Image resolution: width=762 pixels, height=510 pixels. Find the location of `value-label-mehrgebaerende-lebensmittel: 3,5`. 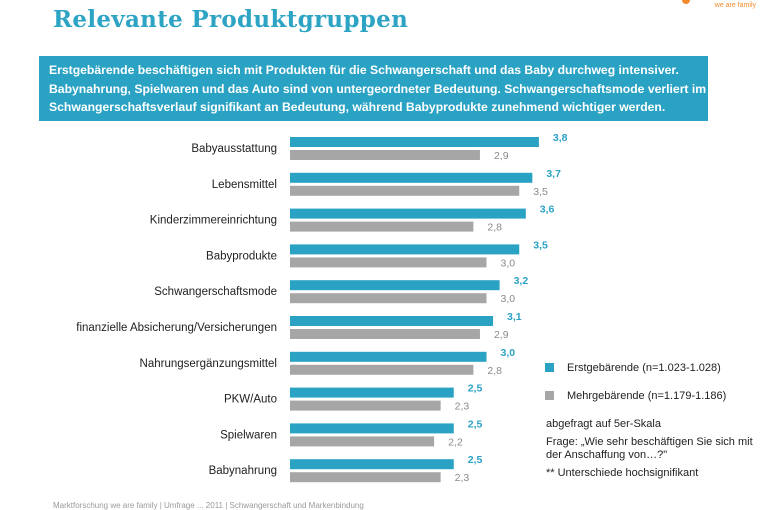

value-label-mehrgebaerende-lebensmittel: 3,5 is located at coordinates (540, 192).